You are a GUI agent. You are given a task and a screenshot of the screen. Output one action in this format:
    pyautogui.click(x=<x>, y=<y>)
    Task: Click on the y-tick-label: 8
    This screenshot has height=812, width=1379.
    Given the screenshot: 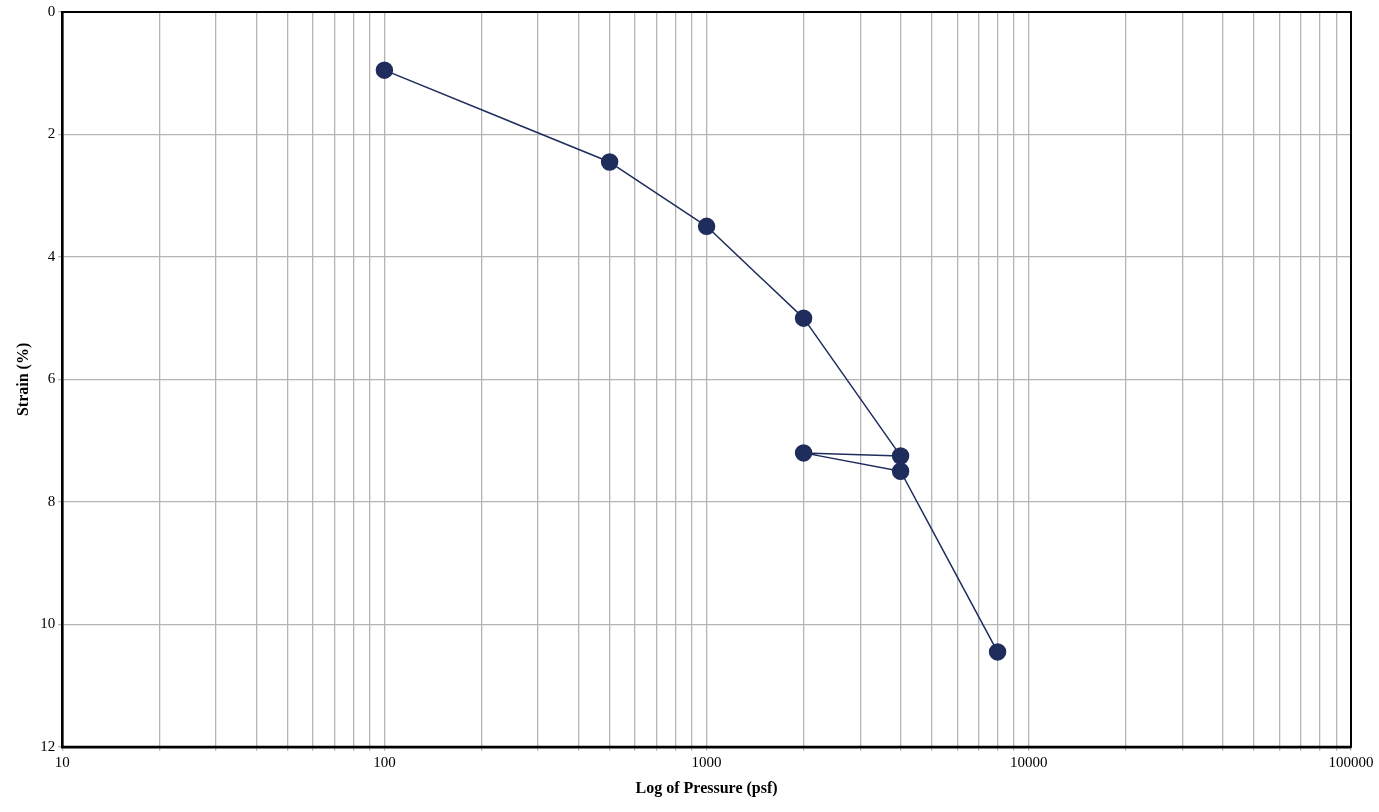 What is the action you would take?
    pyautogui.click(x=51, y=500)
    